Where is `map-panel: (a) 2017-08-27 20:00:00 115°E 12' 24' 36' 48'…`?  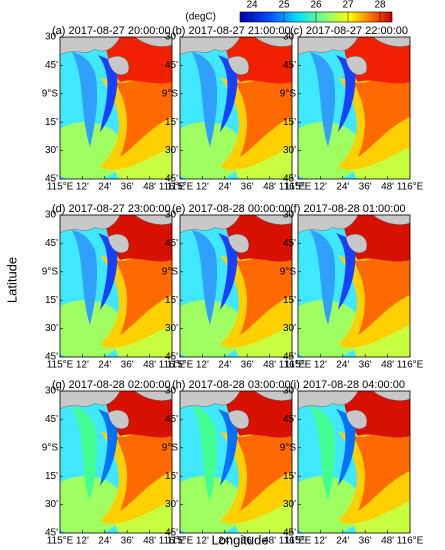
map-panel: (a) 2017-08-27 20:00:00 115°E 12' 24' 36' 48'… is located at coordinates (114, 109).